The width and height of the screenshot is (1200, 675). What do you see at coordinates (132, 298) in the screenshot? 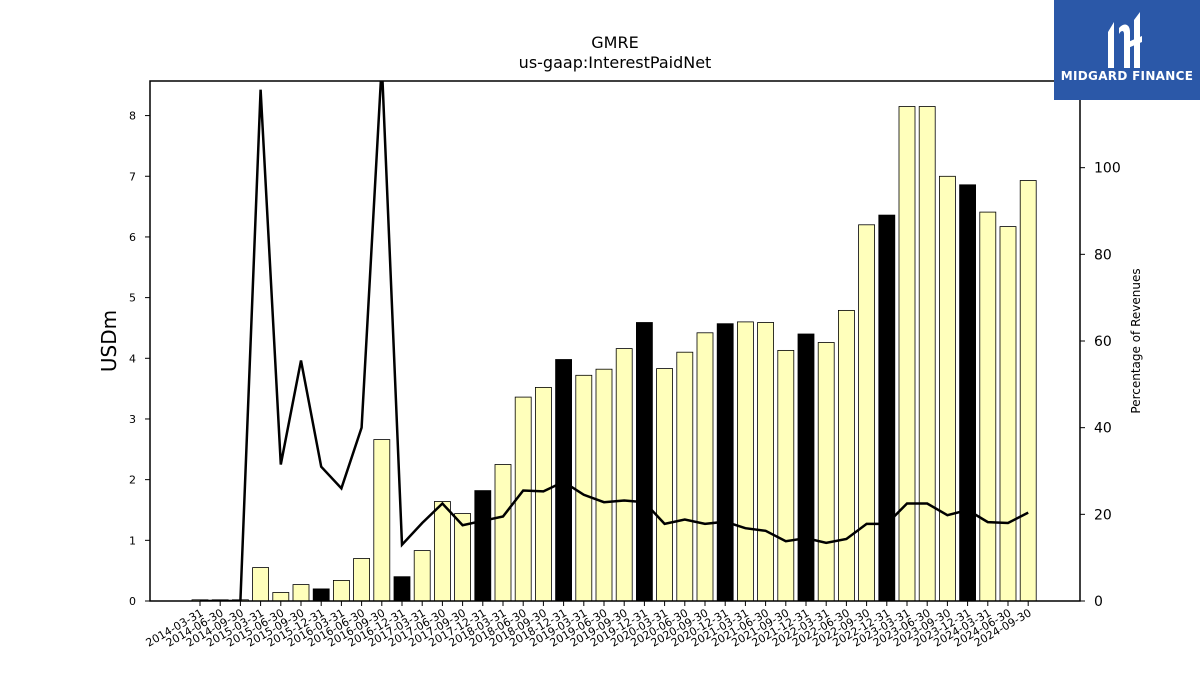
I see `y-tick-label: 5` at bounding box center [132, 298].